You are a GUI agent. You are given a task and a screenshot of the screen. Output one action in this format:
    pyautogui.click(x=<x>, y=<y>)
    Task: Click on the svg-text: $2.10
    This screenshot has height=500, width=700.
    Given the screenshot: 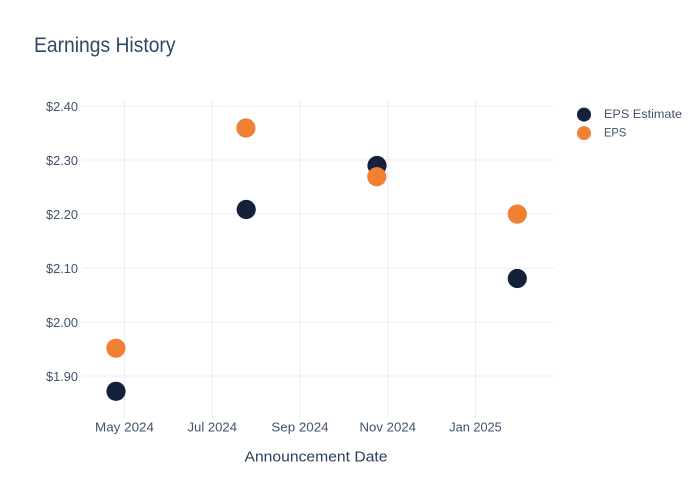 What is the action you would take?
    pyautogui.click(x=62, y=268)
    